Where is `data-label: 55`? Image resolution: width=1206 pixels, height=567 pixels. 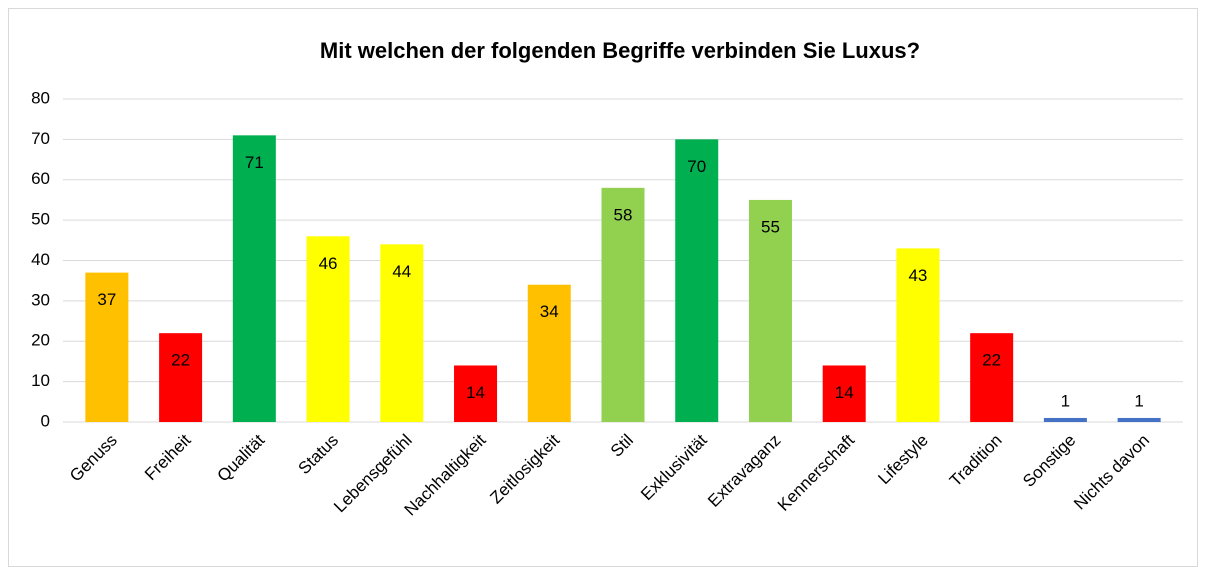
data-label: 55 is located at coordinates (770, 226).